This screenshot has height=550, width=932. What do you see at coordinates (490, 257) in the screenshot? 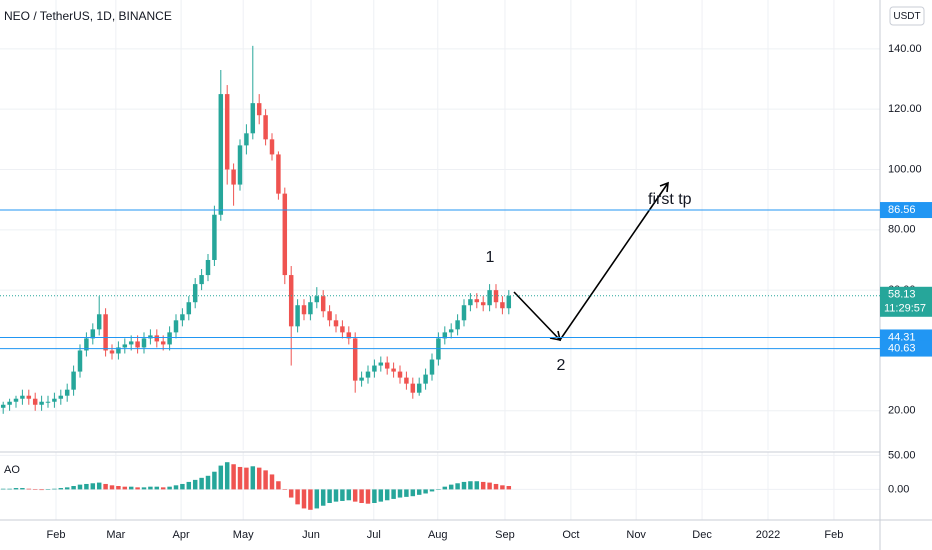
I see `annotation: 1` at bounding box center [490, 257].